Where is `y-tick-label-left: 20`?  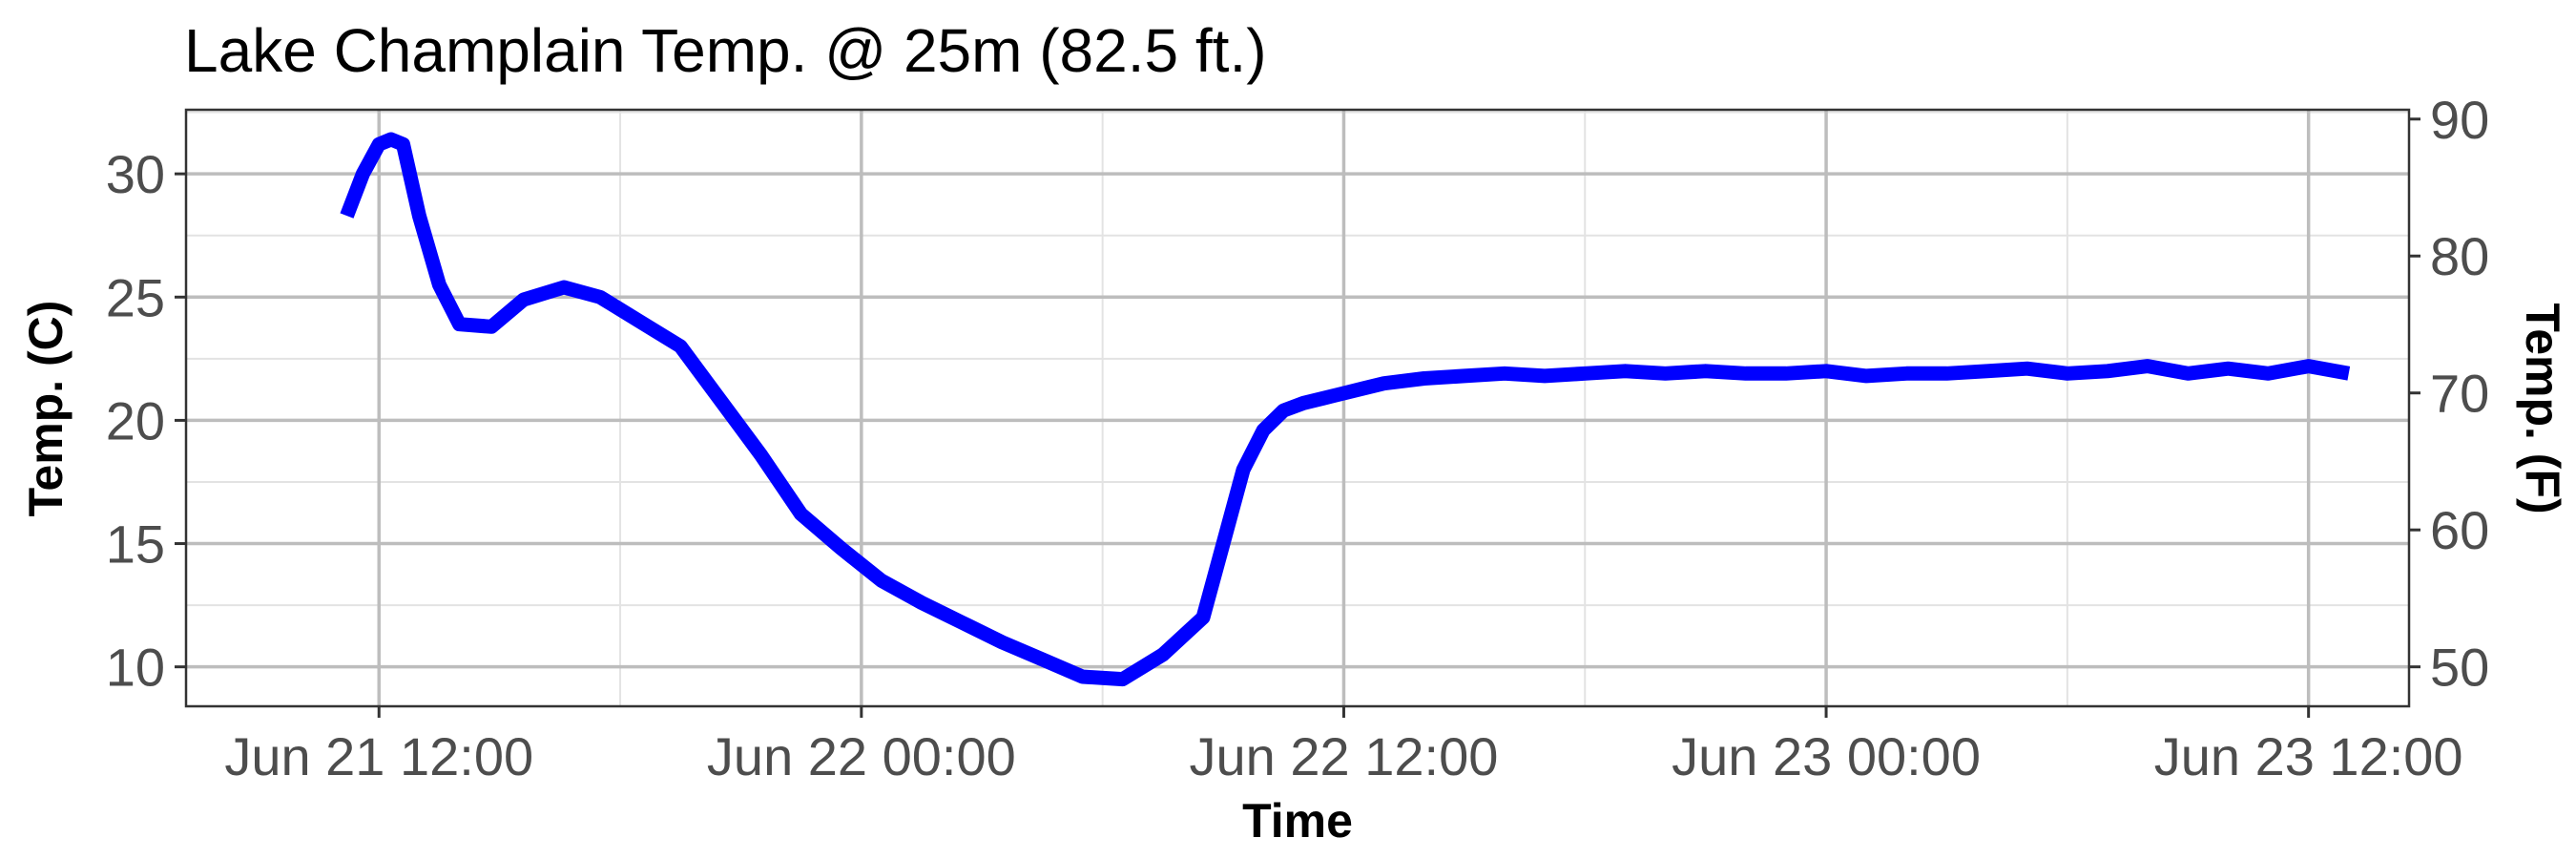
y-tick-label-left: 20 is located at coordinates (135, 420).